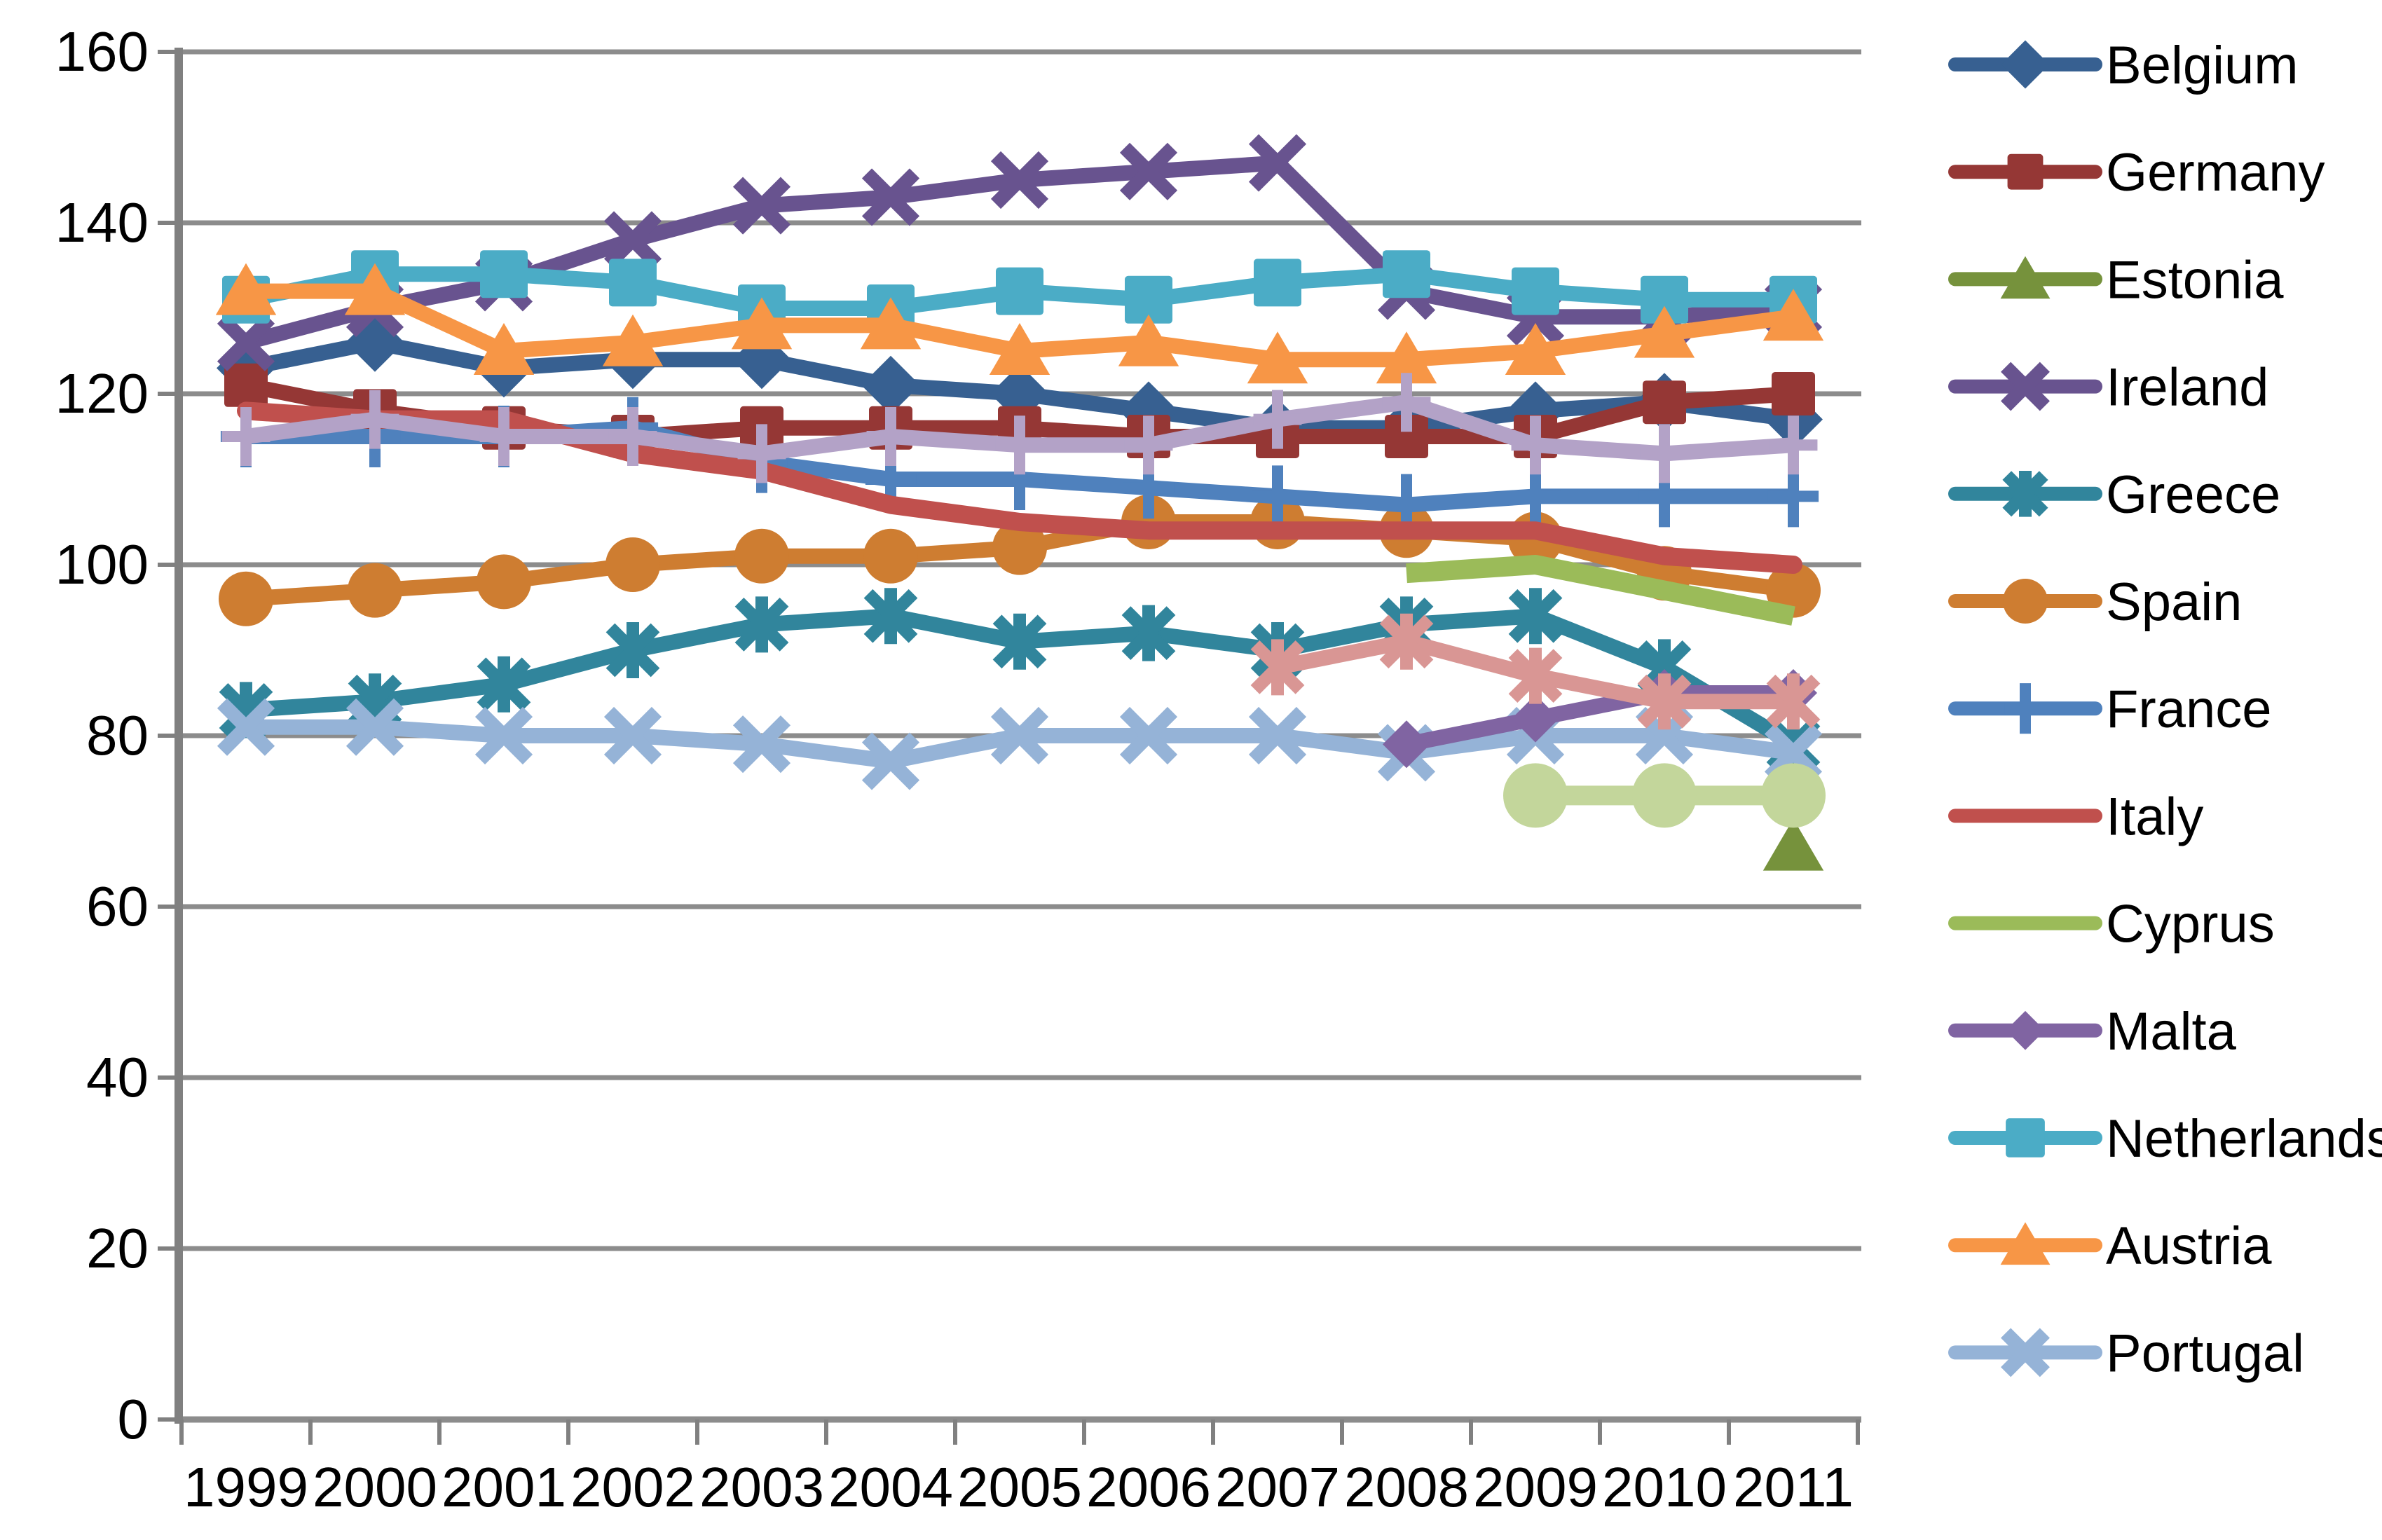 Image resolution: width=2382 pixels, height=1540 pixels. Describe the element at coordinates (117, 1248) in the screenshot. I see `y-tick-label: 20` at that location.